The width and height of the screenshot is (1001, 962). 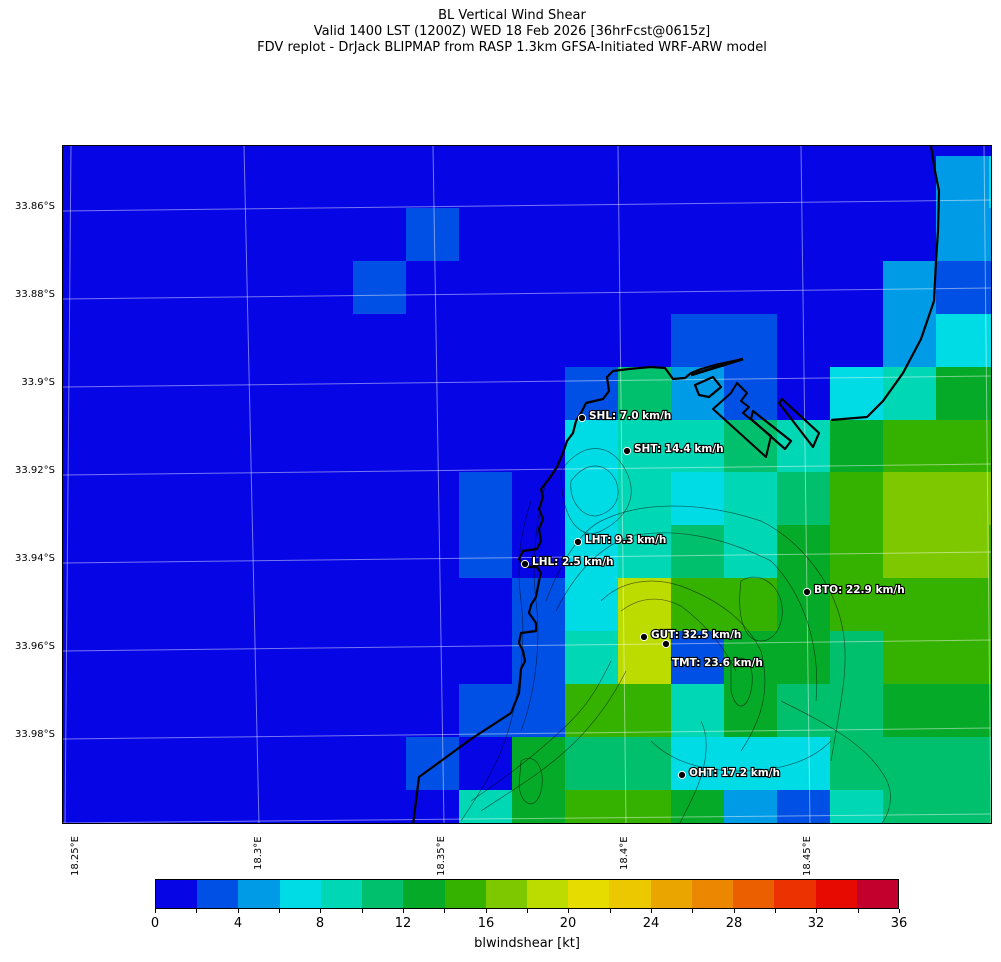 I want to click on lon-label: 18.35°E, so click(x=441, y=856).